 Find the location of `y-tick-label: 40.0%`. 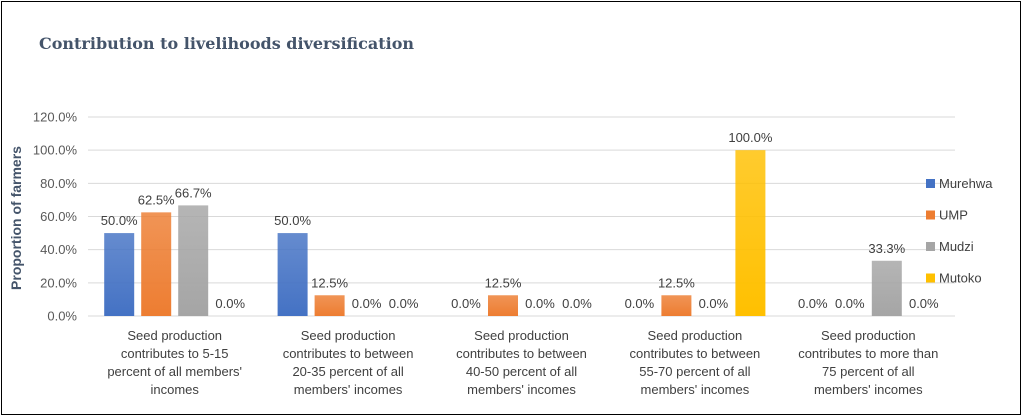

y-tick-label: 40.0% is located at coordinates (58, 249).